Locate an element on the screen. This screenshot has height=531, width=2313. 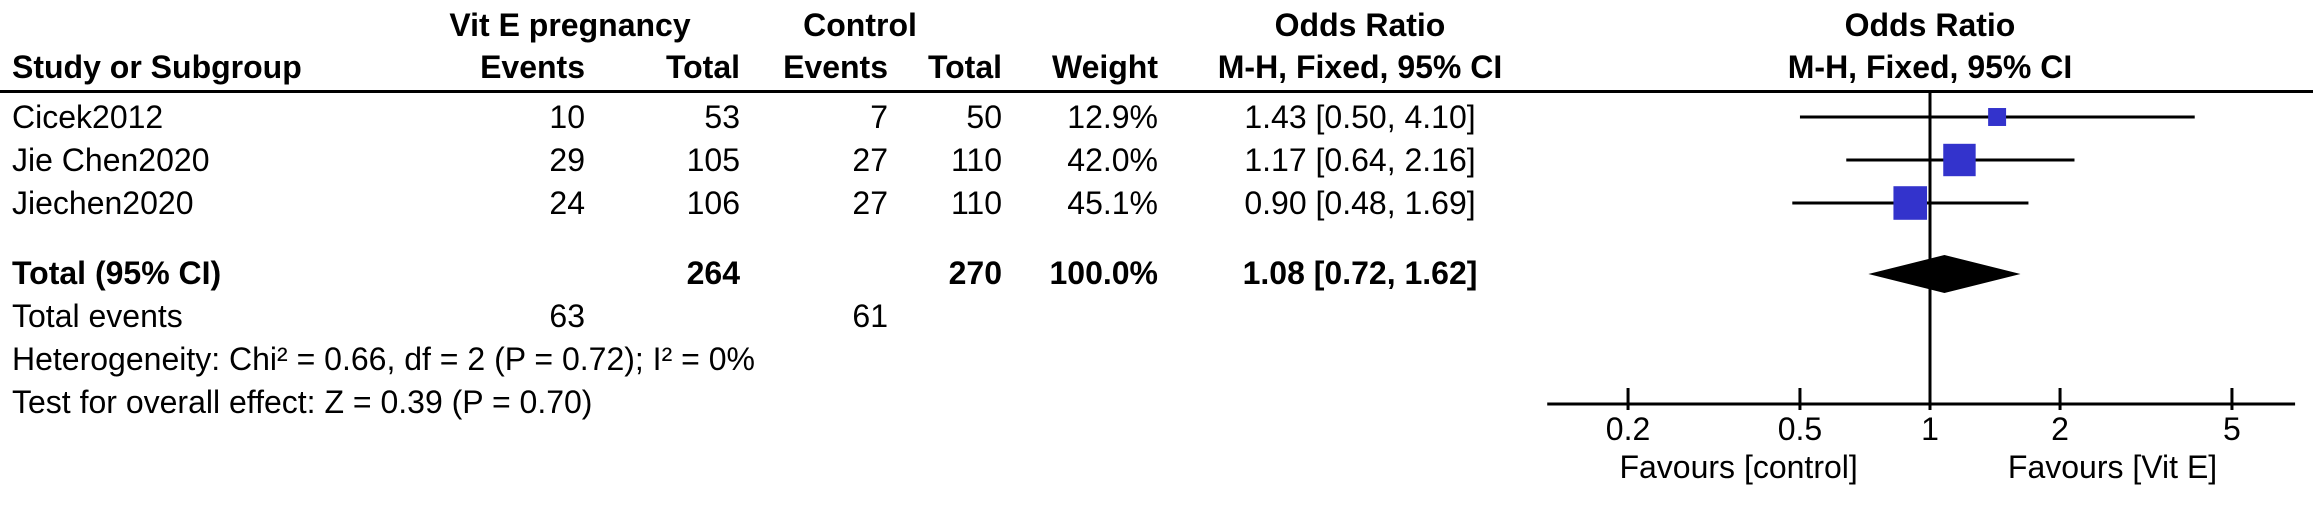
group-header-control: Control is located at coordinates (860, 25).